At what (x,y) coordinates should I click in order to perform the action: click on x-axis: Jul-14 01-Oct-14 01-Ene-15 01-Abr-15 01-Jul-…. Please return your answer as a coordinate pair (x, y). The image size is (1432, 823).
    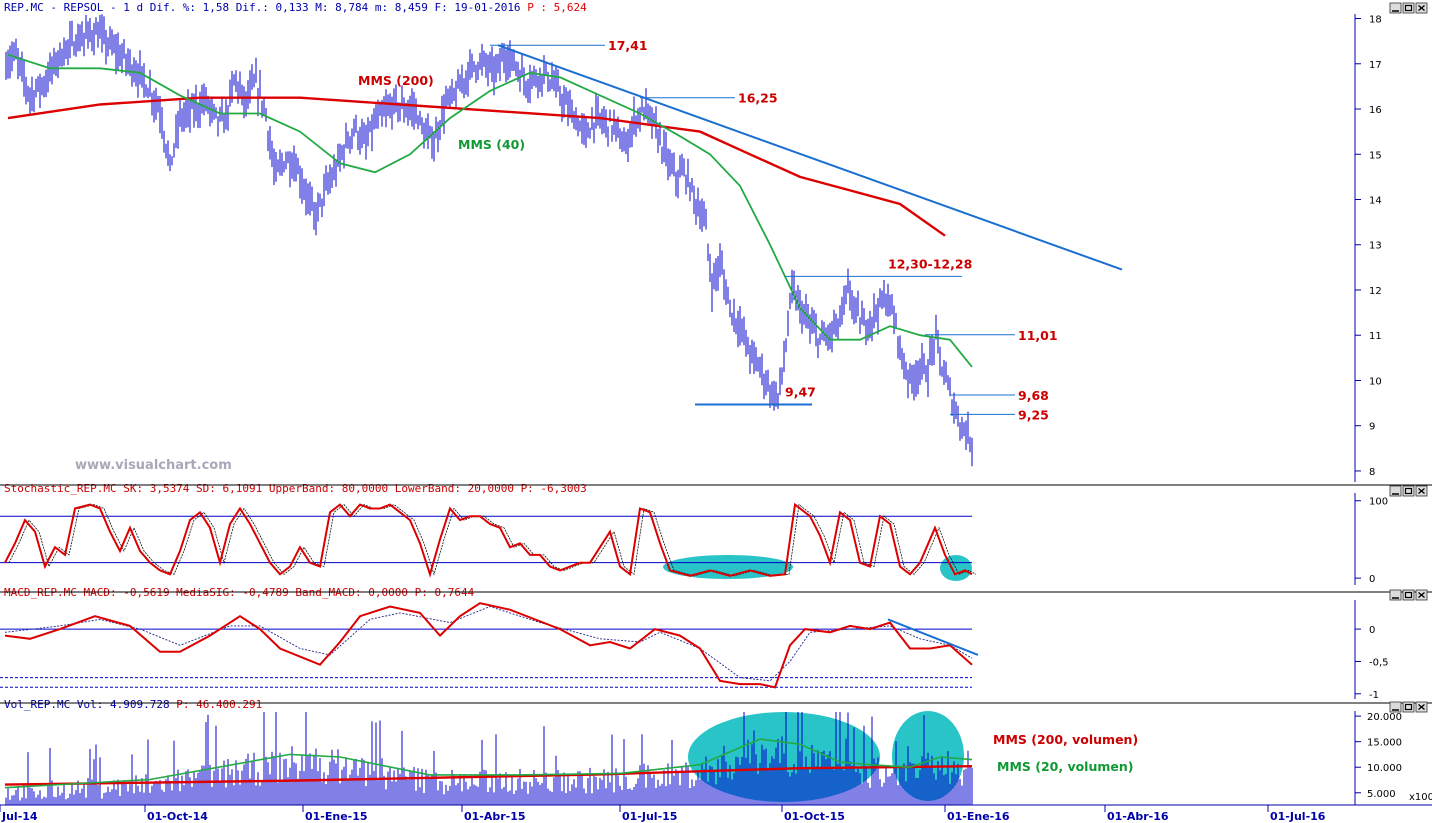
    Looking at the image, I should click on (663, 814).